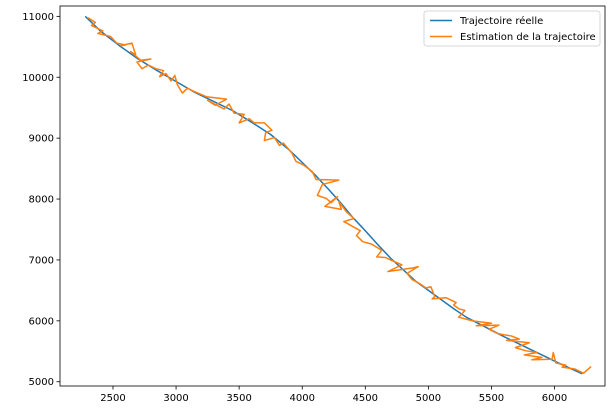 This screenshot has width=611, height=411. What do you see at coordinates (112, 398) in the screenshot?
I see `x-tick-label: 2500` at bounding box center [112, 398].